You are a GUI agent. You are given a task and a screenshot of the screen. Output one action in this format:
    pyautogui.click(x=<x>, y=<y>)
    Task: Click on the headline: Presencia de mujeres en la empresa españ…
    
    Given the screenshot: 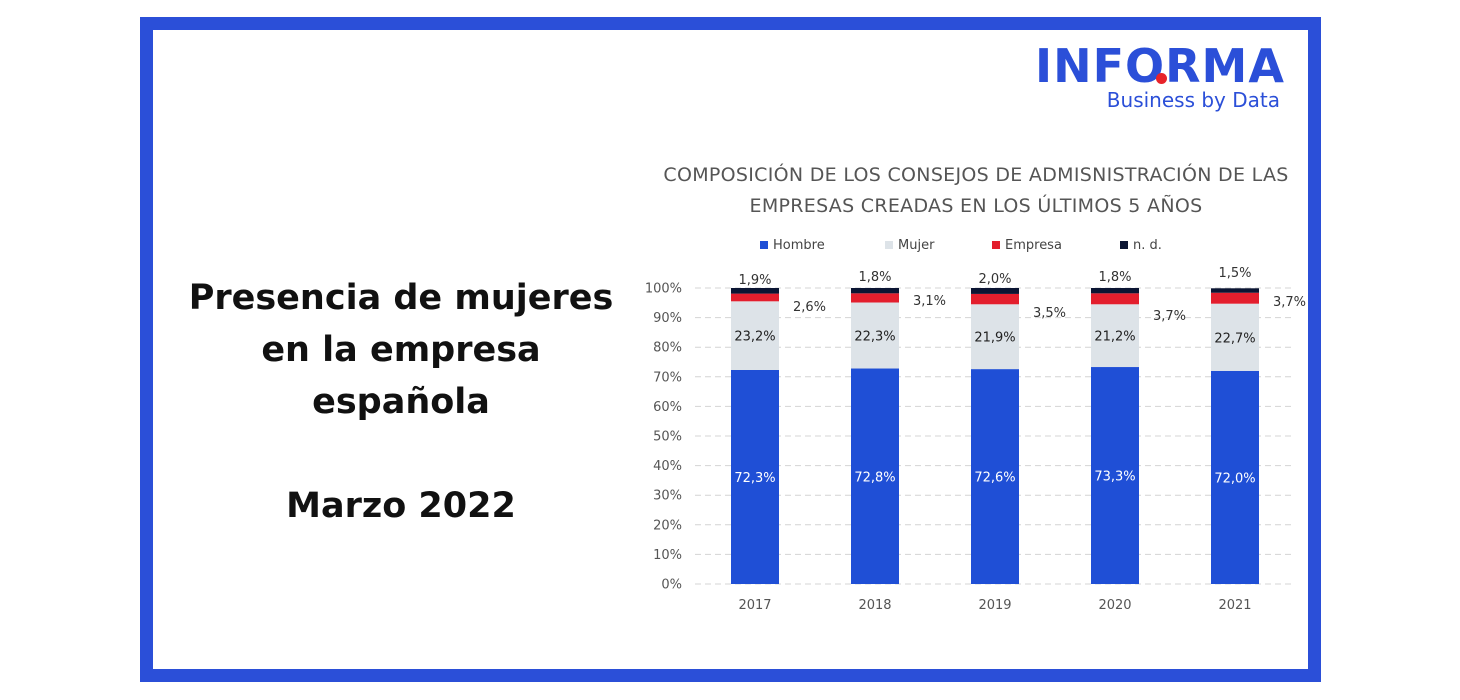 What is the action you would take?
    pyautogui.click(x=401, y=402)
    